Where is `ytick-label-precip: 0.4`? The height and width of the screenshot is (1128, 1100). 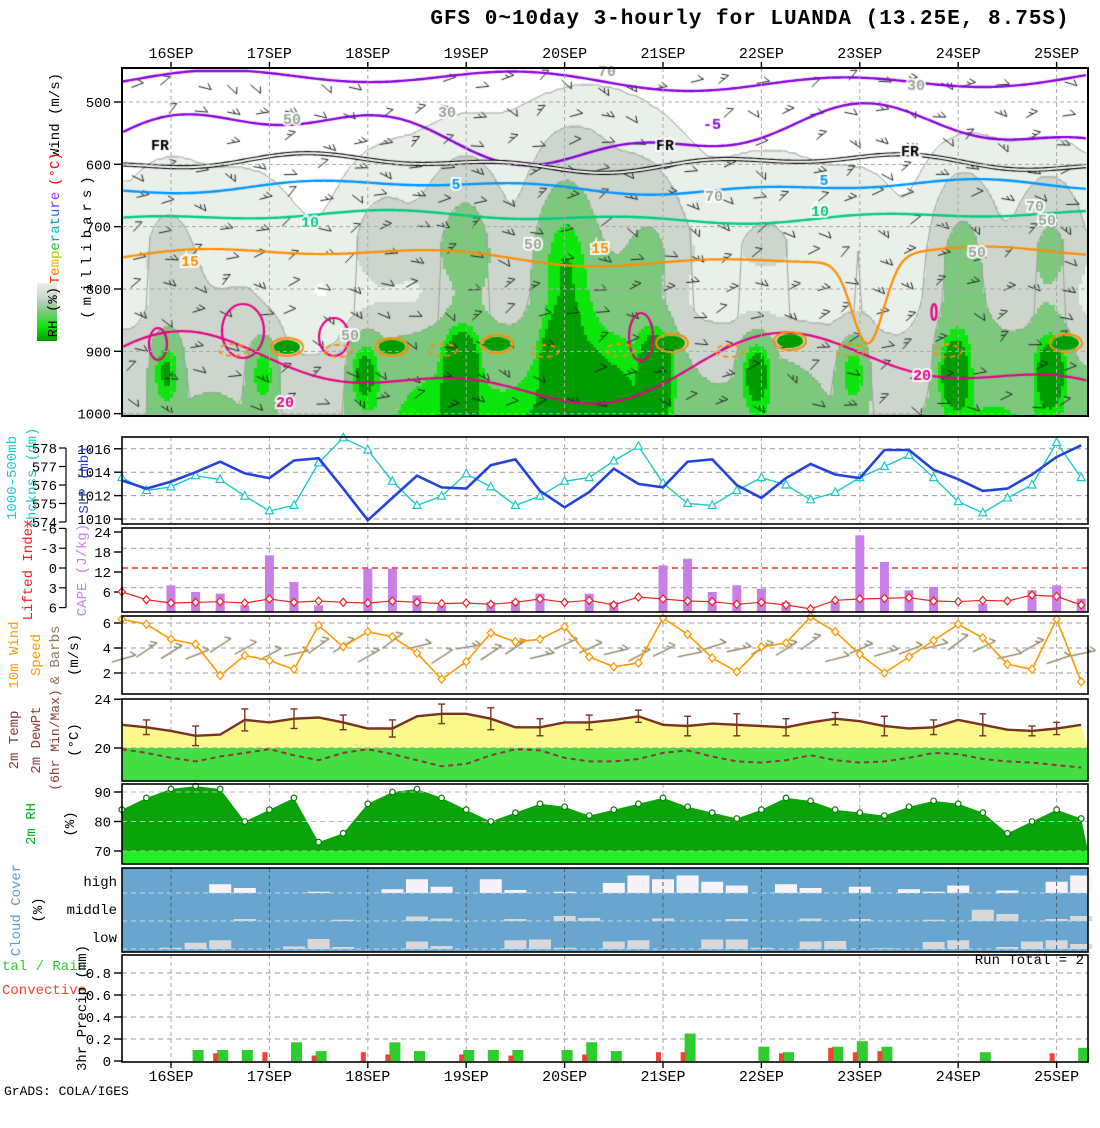 ytick-label-precip: 0.4 is located at coordinates (98, 1019).